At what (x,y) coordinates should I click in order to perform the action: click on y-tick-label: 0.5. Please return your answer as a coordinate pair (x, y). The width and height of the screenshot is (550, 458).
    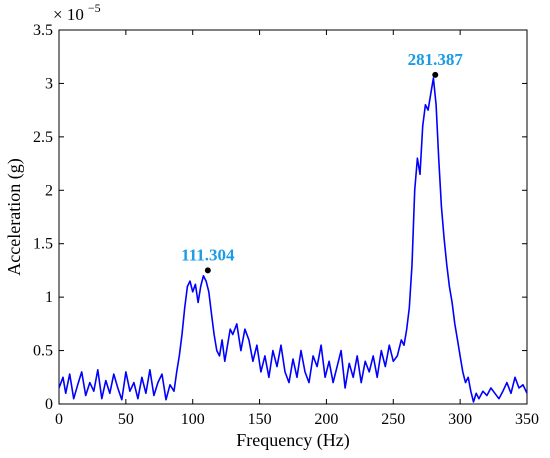
    Looking at the image, I should click on (43, 351).